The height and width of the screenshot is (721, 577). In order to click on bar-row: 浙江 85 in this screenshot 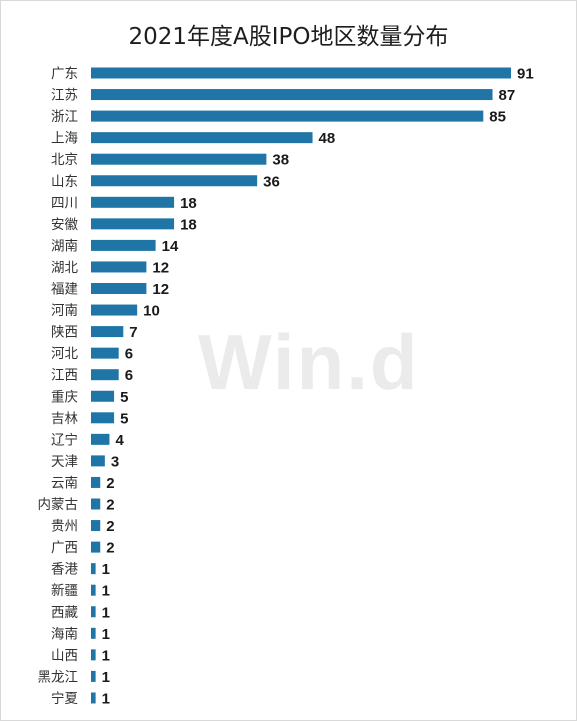, I will do `click(278, 117)`.